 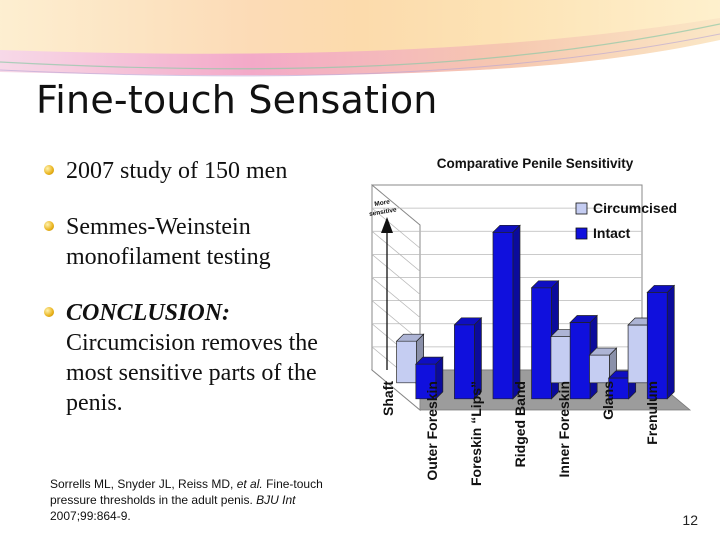 What do you see at coordinates (626, 220) in the screenshot?
I see `legend: Circumcised Intact` at bounding box center [626, 220].